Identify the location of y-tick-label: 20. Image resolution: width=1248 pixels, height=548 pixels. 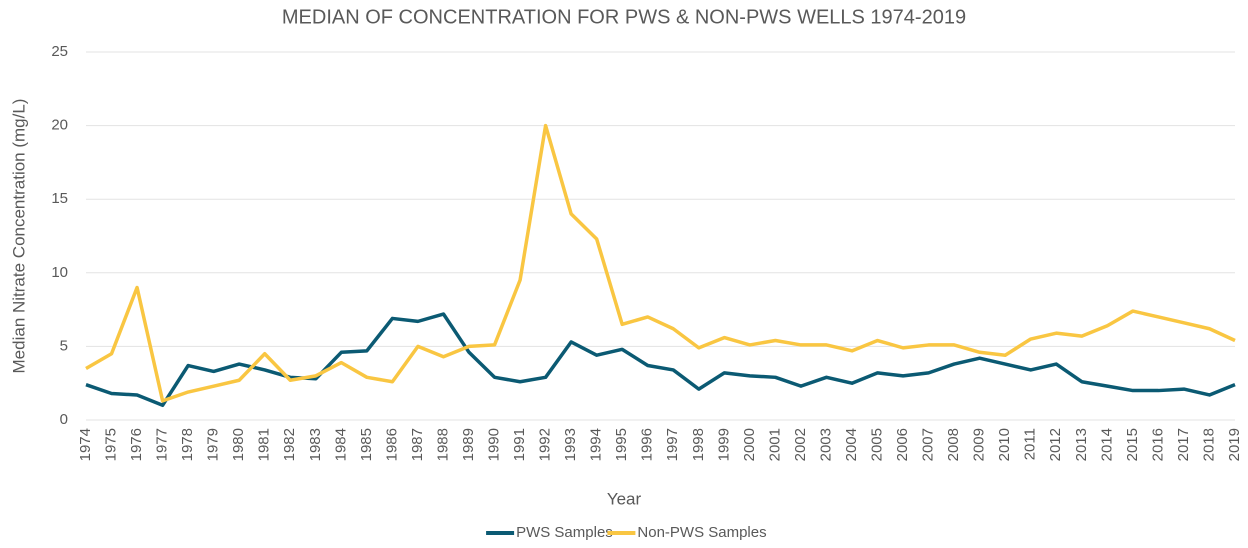
(59, 125).